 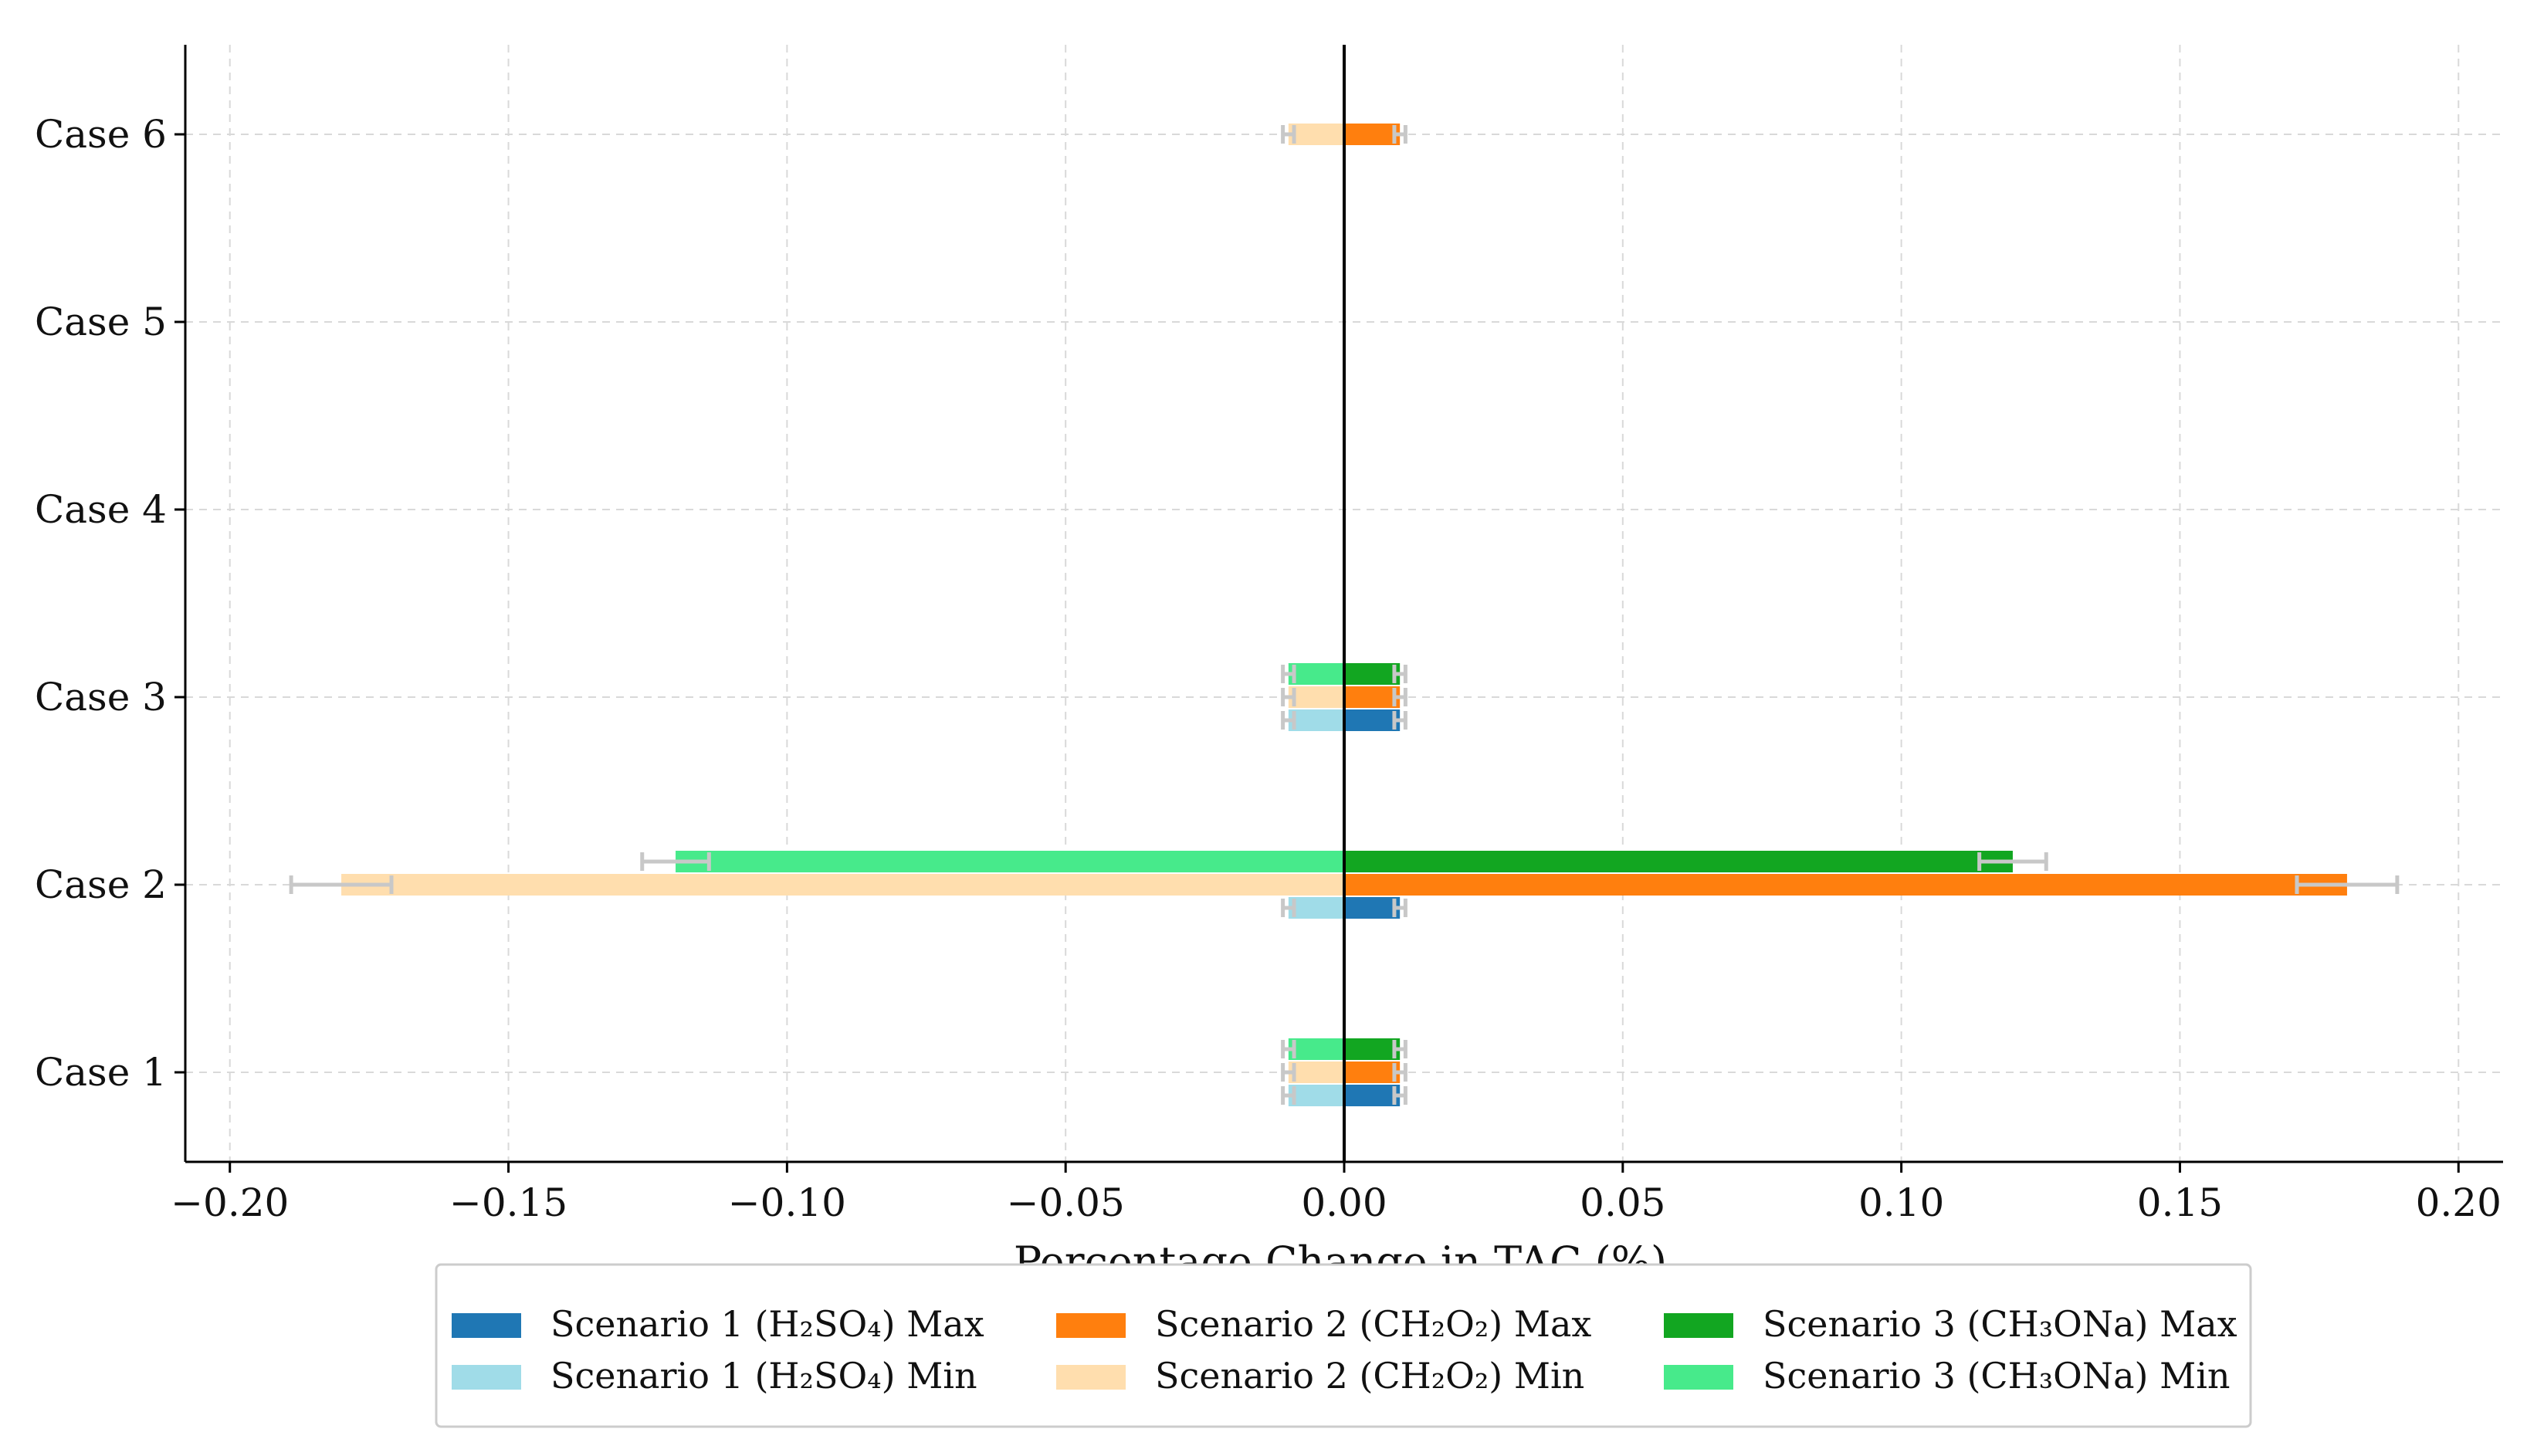 I want to click on x-tick-label: 0.10, so click(x=1901, y=1202).